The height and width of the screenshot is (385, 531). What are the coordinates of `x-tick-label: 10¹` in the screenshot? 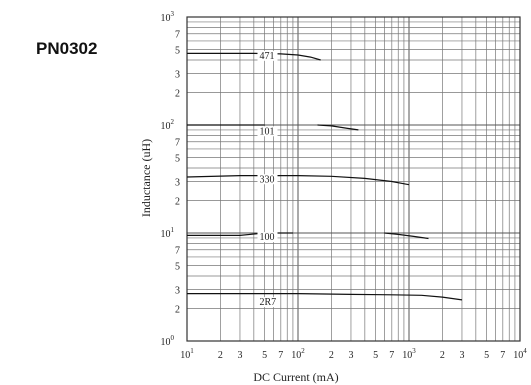 It's located at (187, 354).